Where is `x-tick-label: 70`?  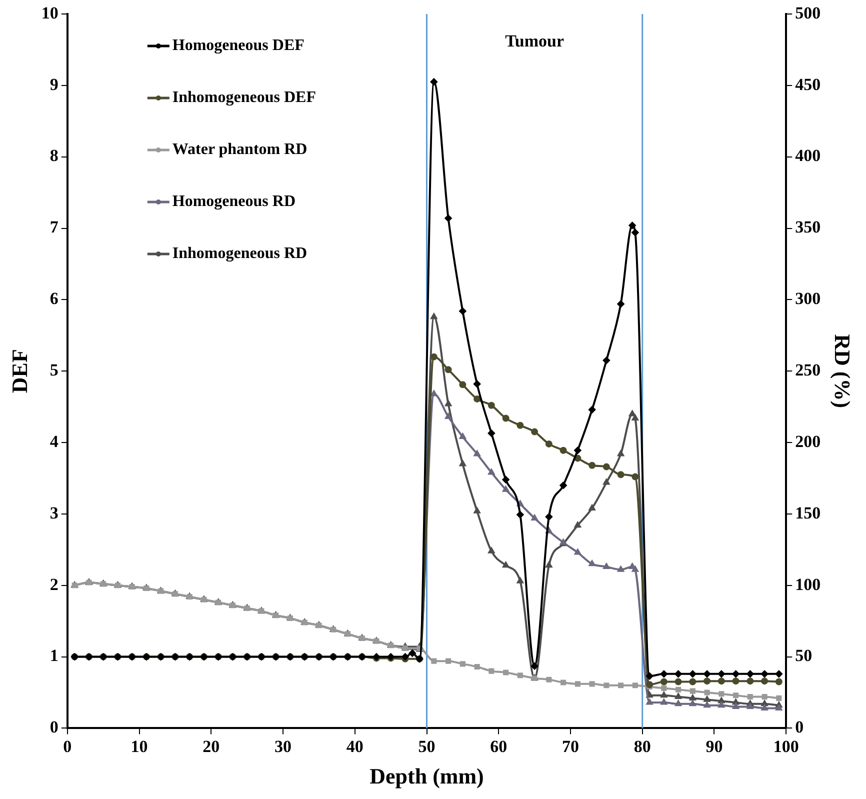 x-tick-label: 70 is located at coordinates (570, 746).